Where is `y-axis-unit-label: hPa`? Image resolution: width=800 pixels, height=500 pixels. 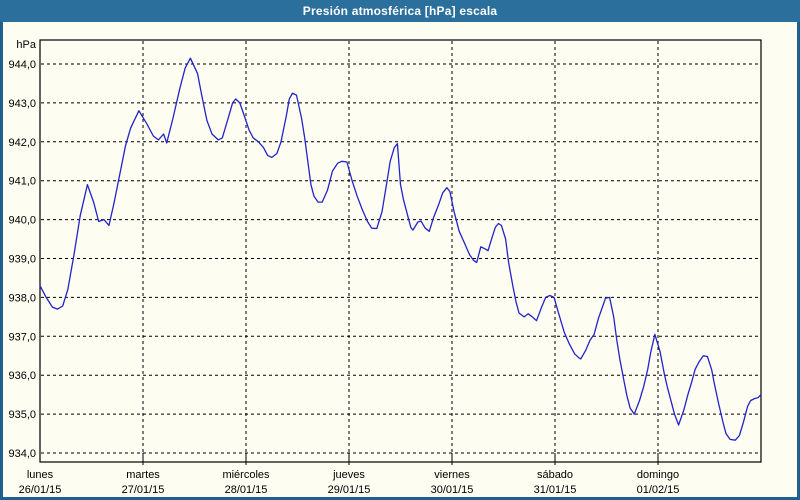
y-axis-unit-label: hPa is located at coordinates (26, 45).